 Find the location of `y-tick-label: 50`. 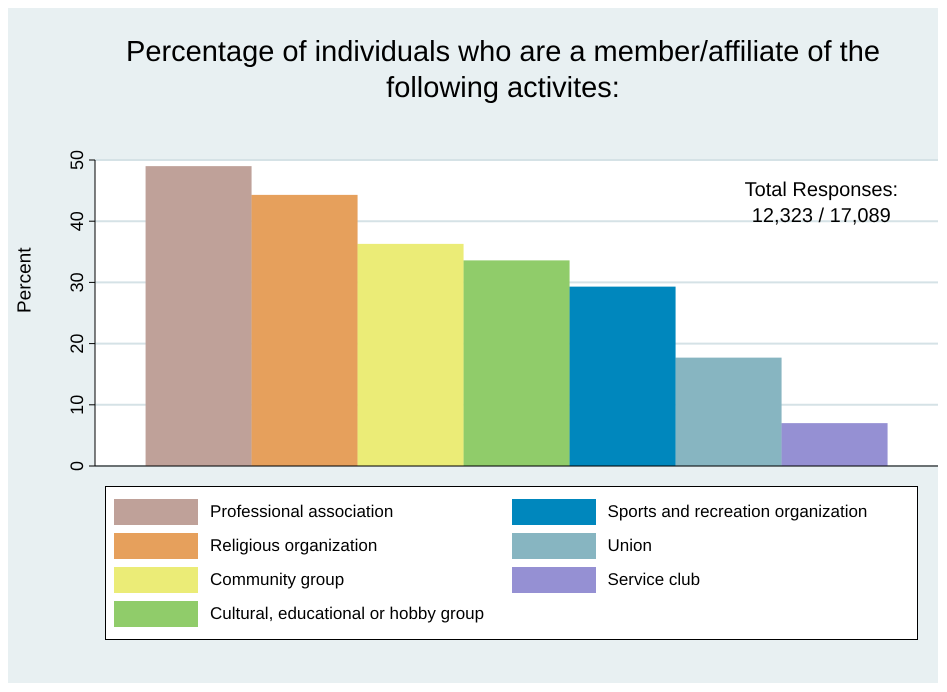

y-tick-label: 50 is located at coordinates (77, 160).